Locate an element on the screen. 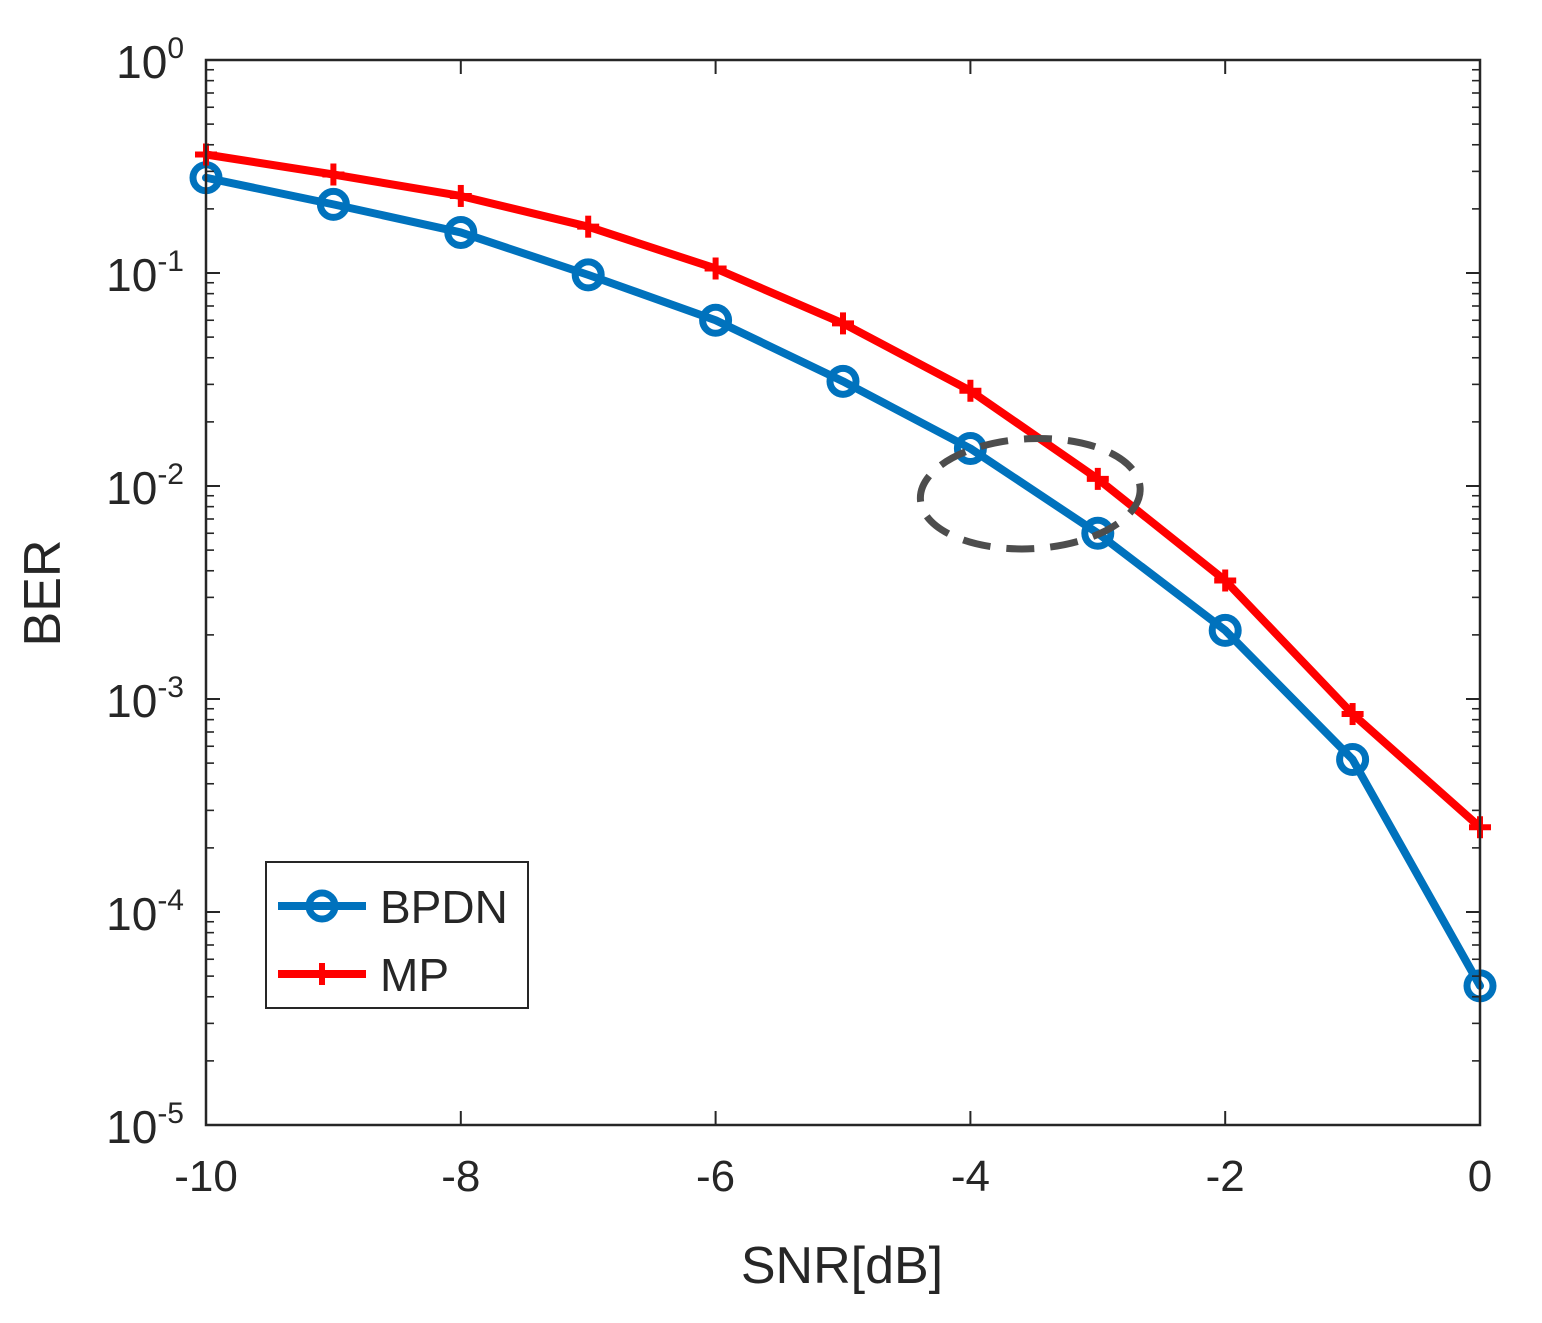 The image size is (1542, 1323). y-tick-label: 10⁻⁴ is located at coordinates (145, 912).